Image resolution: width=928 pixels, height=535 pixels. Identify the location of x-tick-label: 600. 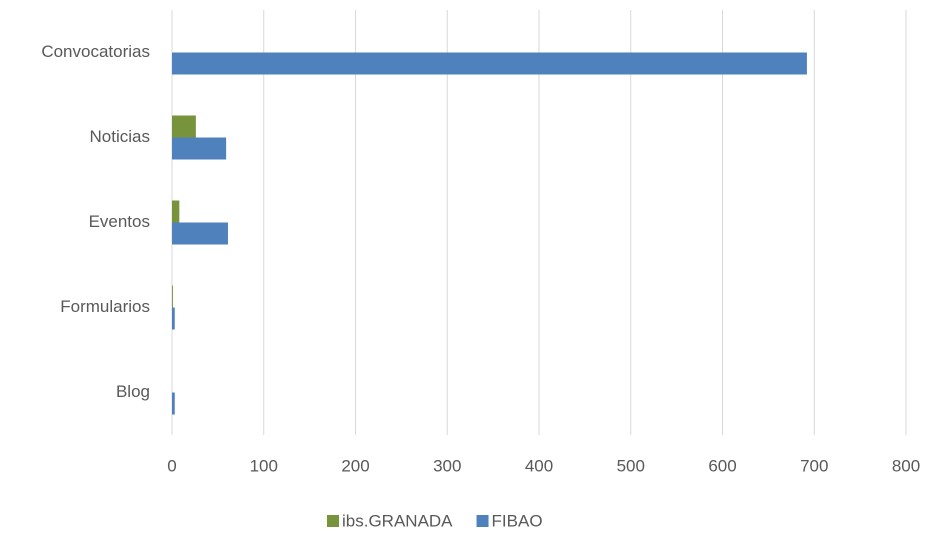
(722, 465).